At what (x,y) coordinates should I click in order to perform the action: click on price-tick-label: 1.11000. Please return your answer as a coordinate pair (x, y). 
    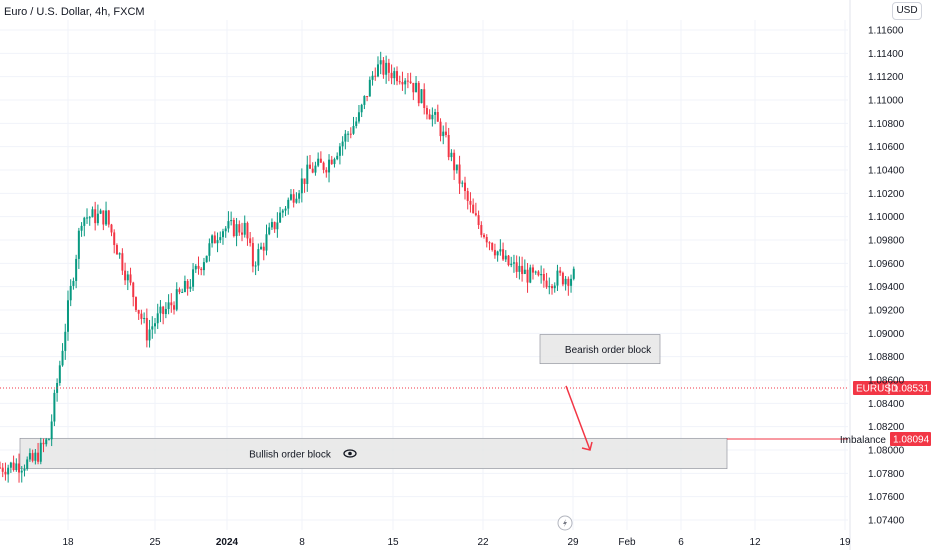
    Looking at the image, I should click on (886, 101).